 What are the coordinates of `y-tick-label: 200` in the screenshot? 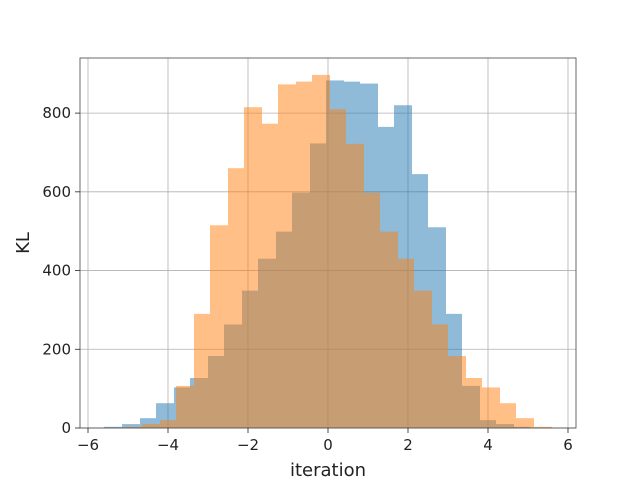 It's located at (56, 349).